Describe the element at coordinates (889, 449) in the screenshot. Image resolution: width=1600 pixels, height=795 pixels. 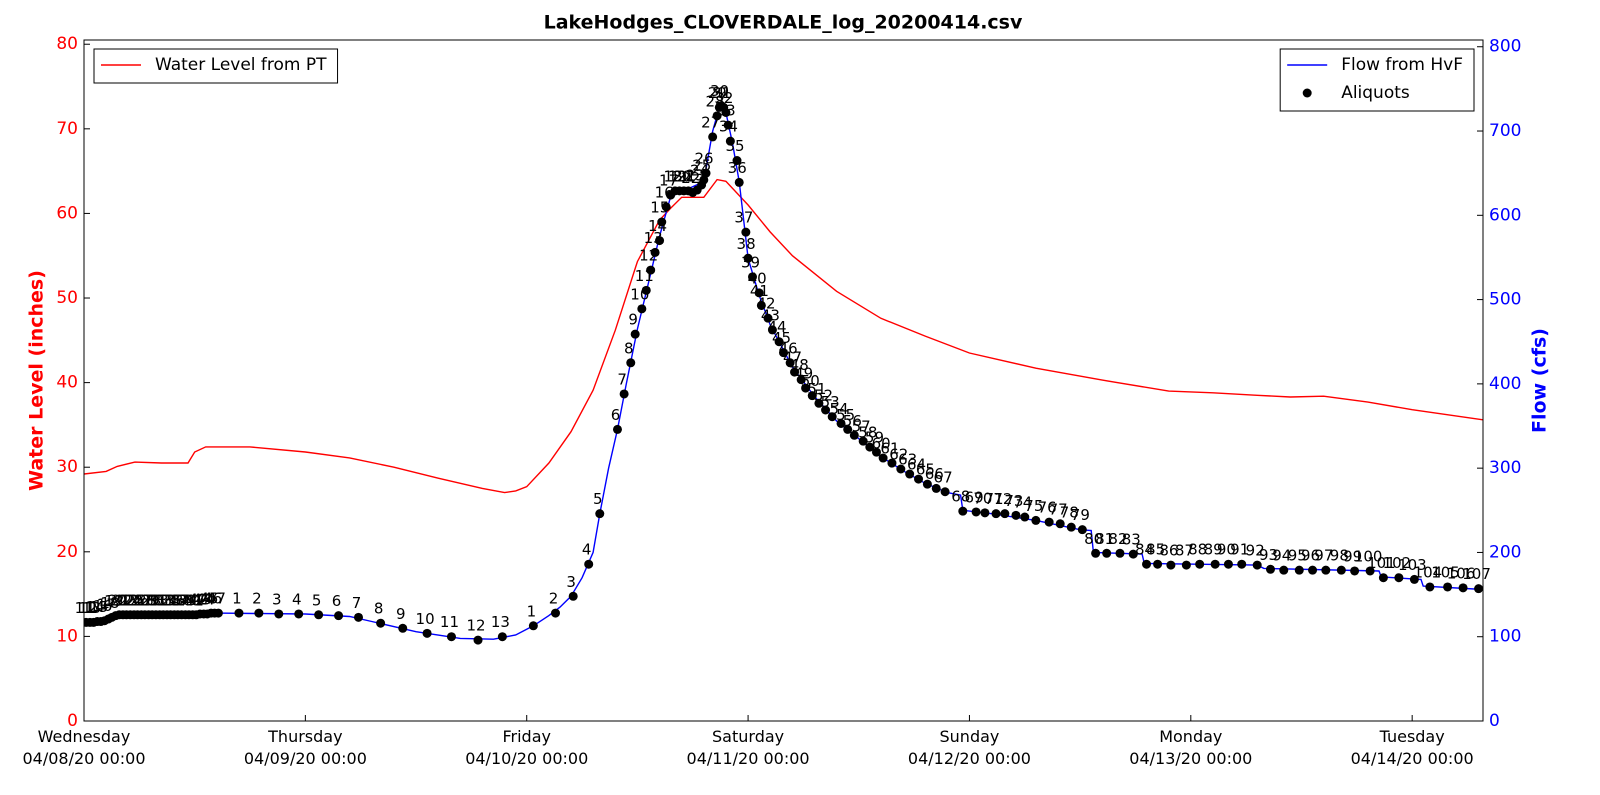
I see `point-label: 61` at that location.